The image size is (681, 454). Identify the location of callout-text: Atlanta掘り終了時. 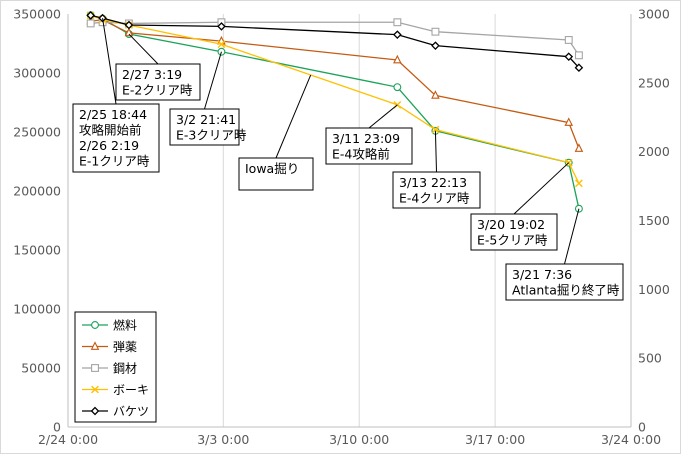
(566, 290).